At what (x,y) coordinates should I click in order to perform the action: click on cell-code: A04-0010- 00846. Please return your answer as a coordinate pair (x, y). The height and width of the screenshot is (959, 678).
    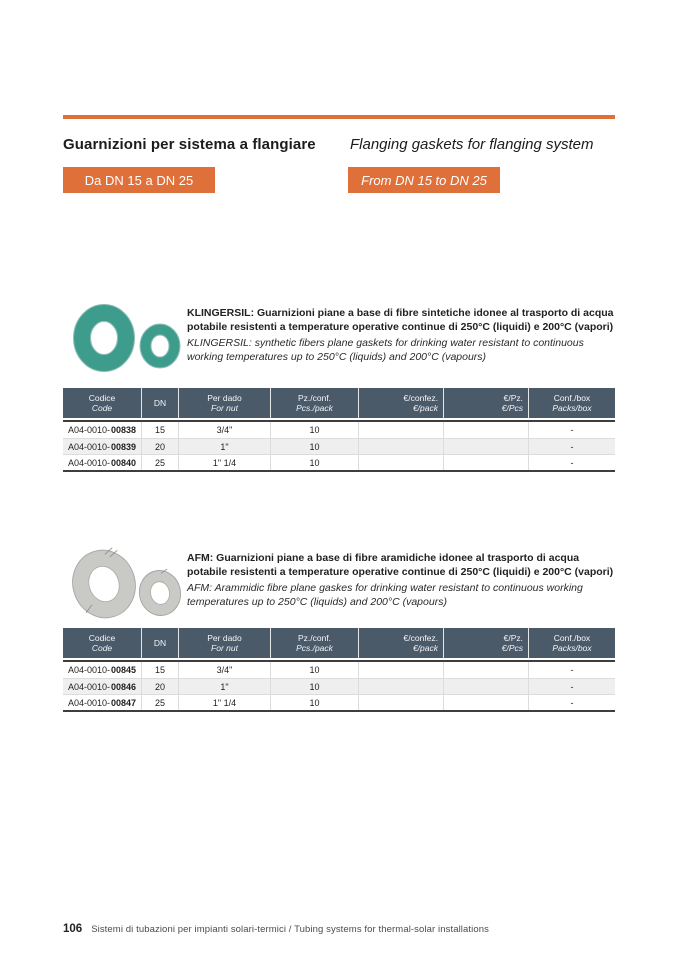
    Looking at the image, I should click on (102, 686).